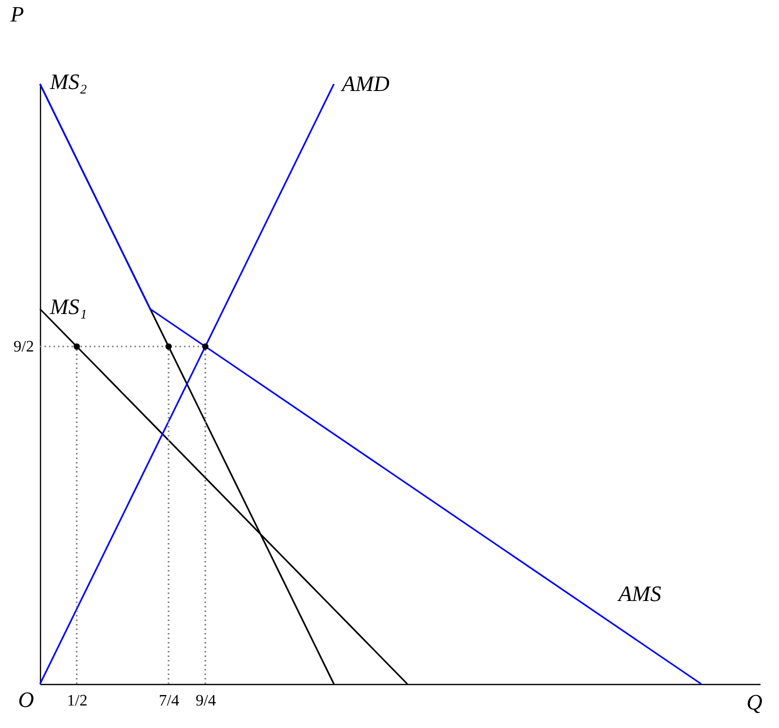  What do you see at coordinates (77, 701) in the screenshot?
I see `x-tick-label: 1/2` at bounding box center [77, 701].